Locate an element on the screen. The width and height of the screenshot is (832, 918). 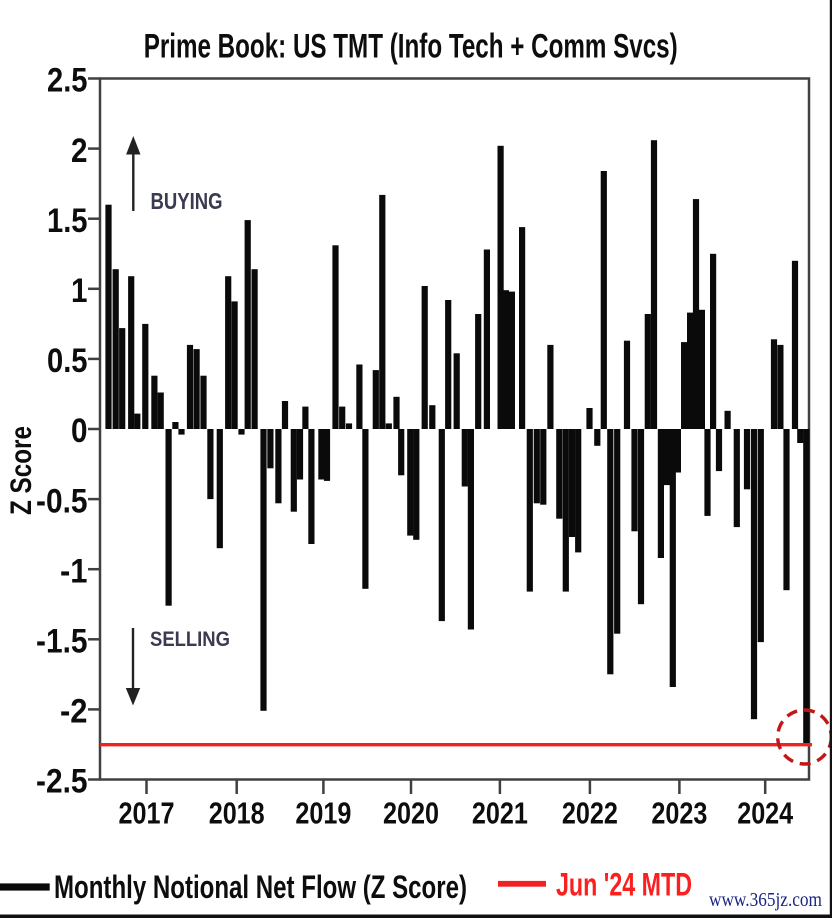
svg-text: BUYING is located at coordinates (187, 201).